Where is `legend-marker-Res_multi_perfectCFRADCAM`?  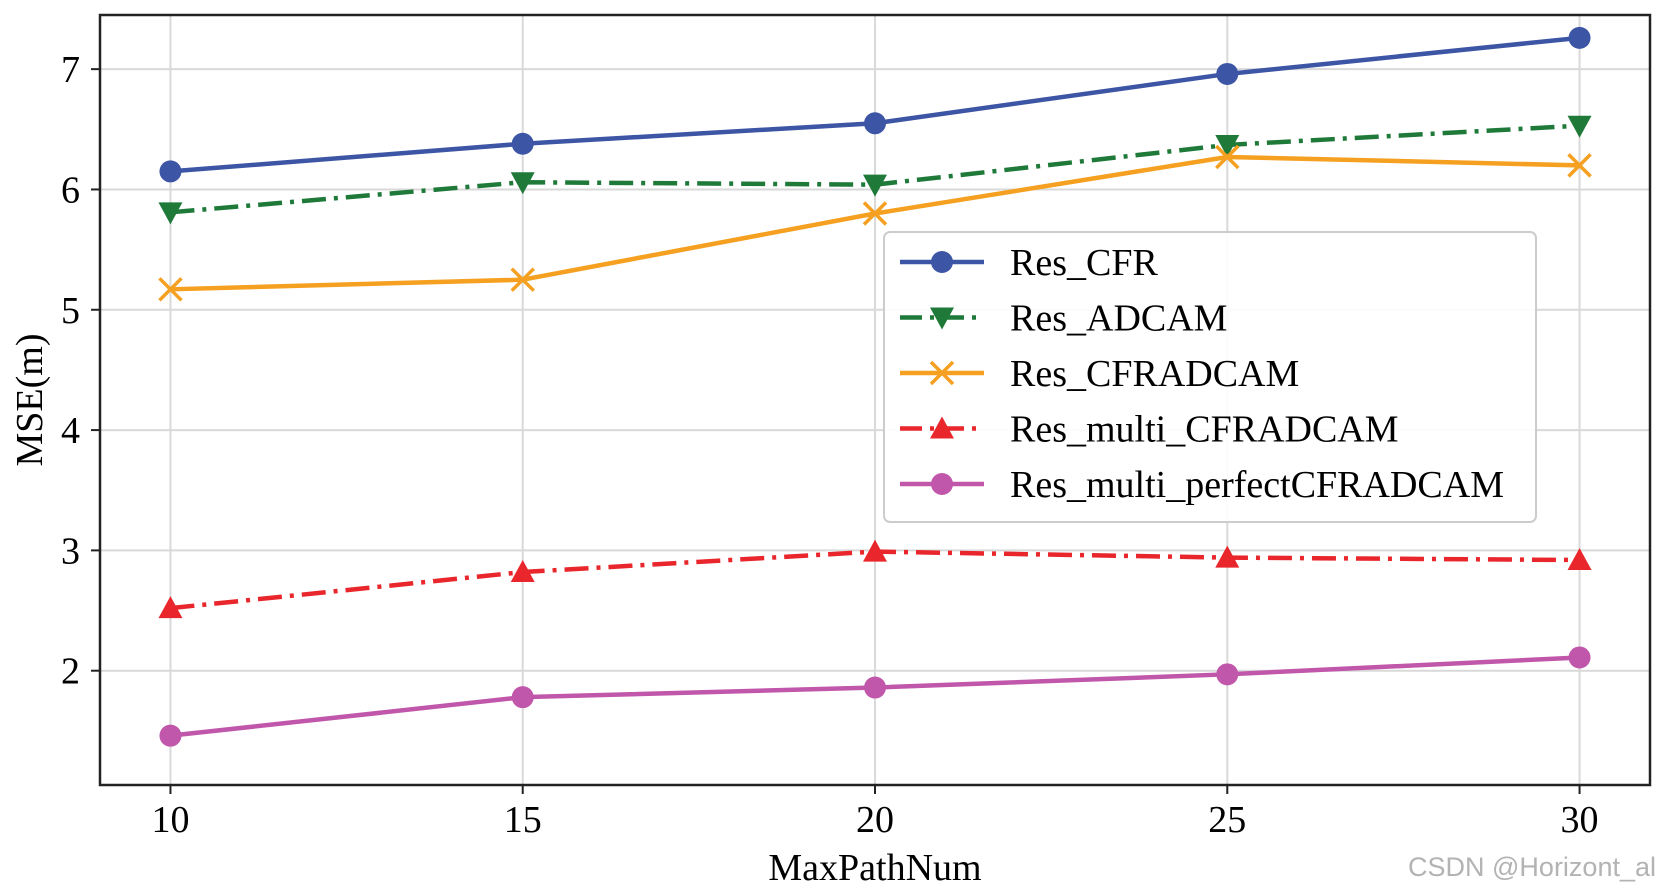
legend-marker-Res_multi_perfectCFRADCAM is located at coordinates (942, 484).